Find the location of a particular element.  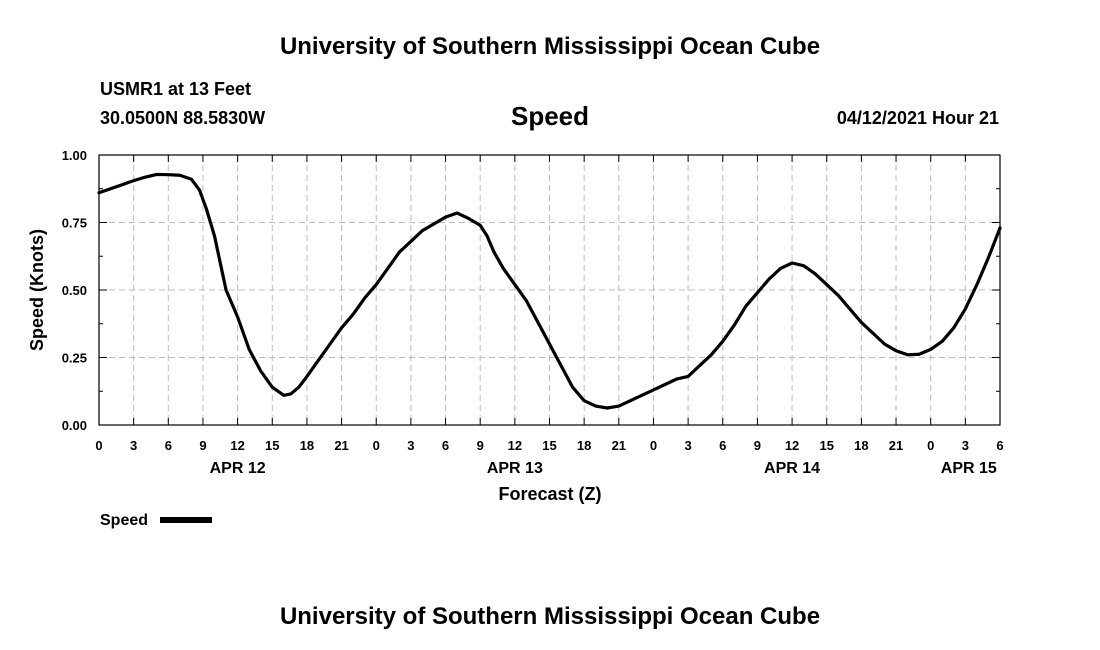

legend-swatch is located at coordinates (186, 520).